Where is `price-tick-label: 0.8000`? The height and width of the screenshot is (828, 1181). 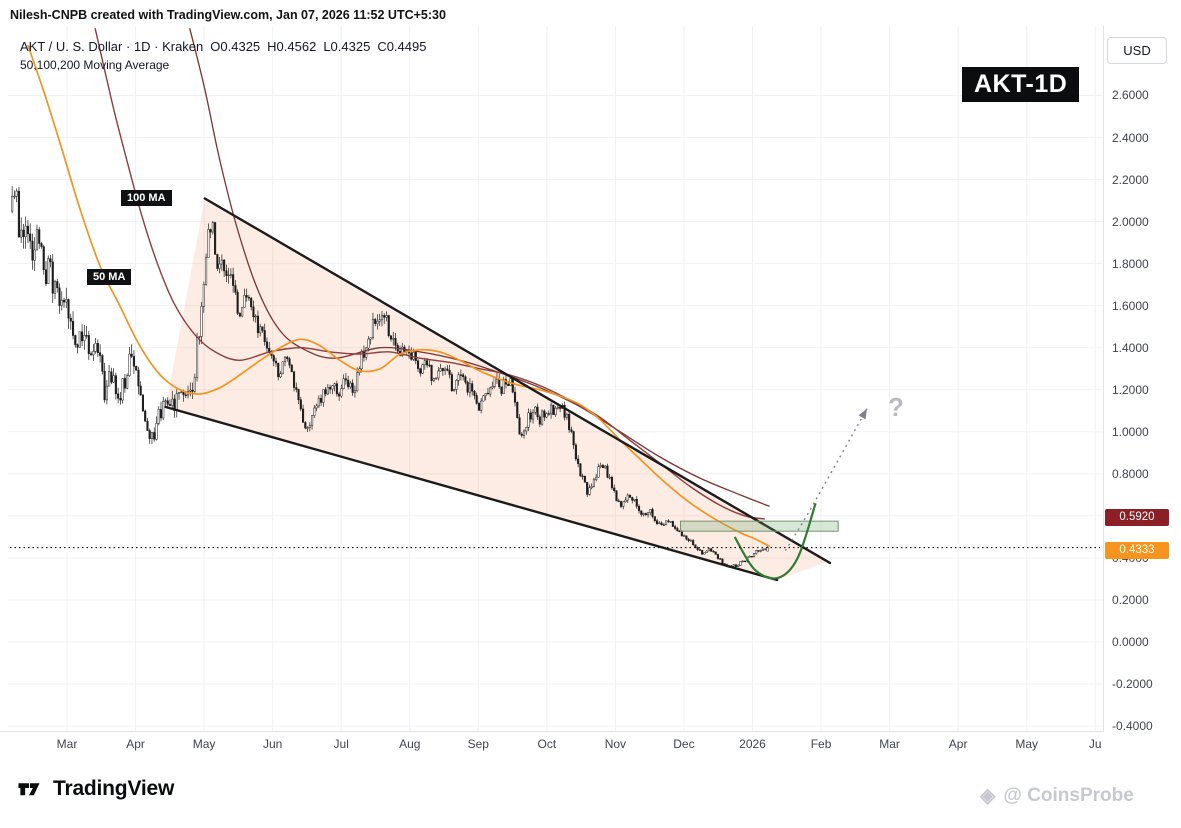
price-tick-label: 0.8000 is located at coordinates (1130, 473).